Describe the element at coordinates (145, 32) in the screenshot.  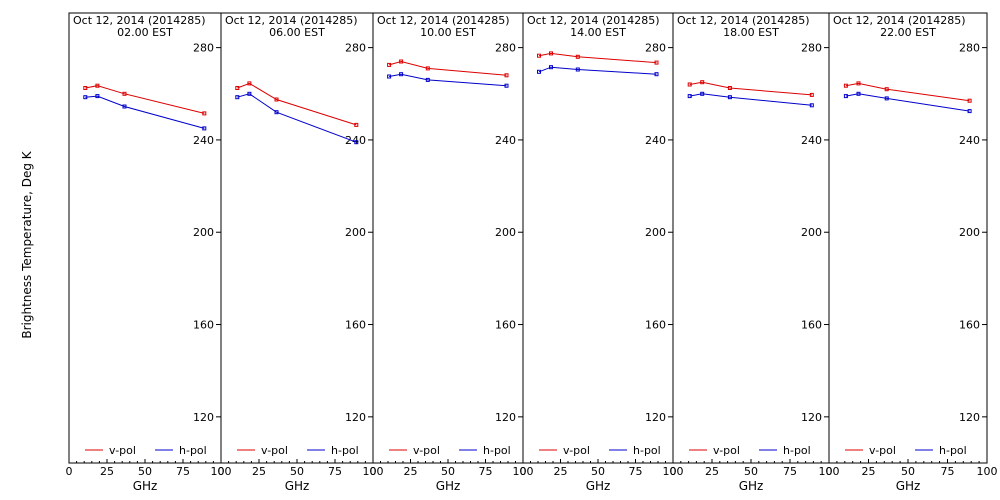
I see `panel-time: 02.00 EST` at that location.